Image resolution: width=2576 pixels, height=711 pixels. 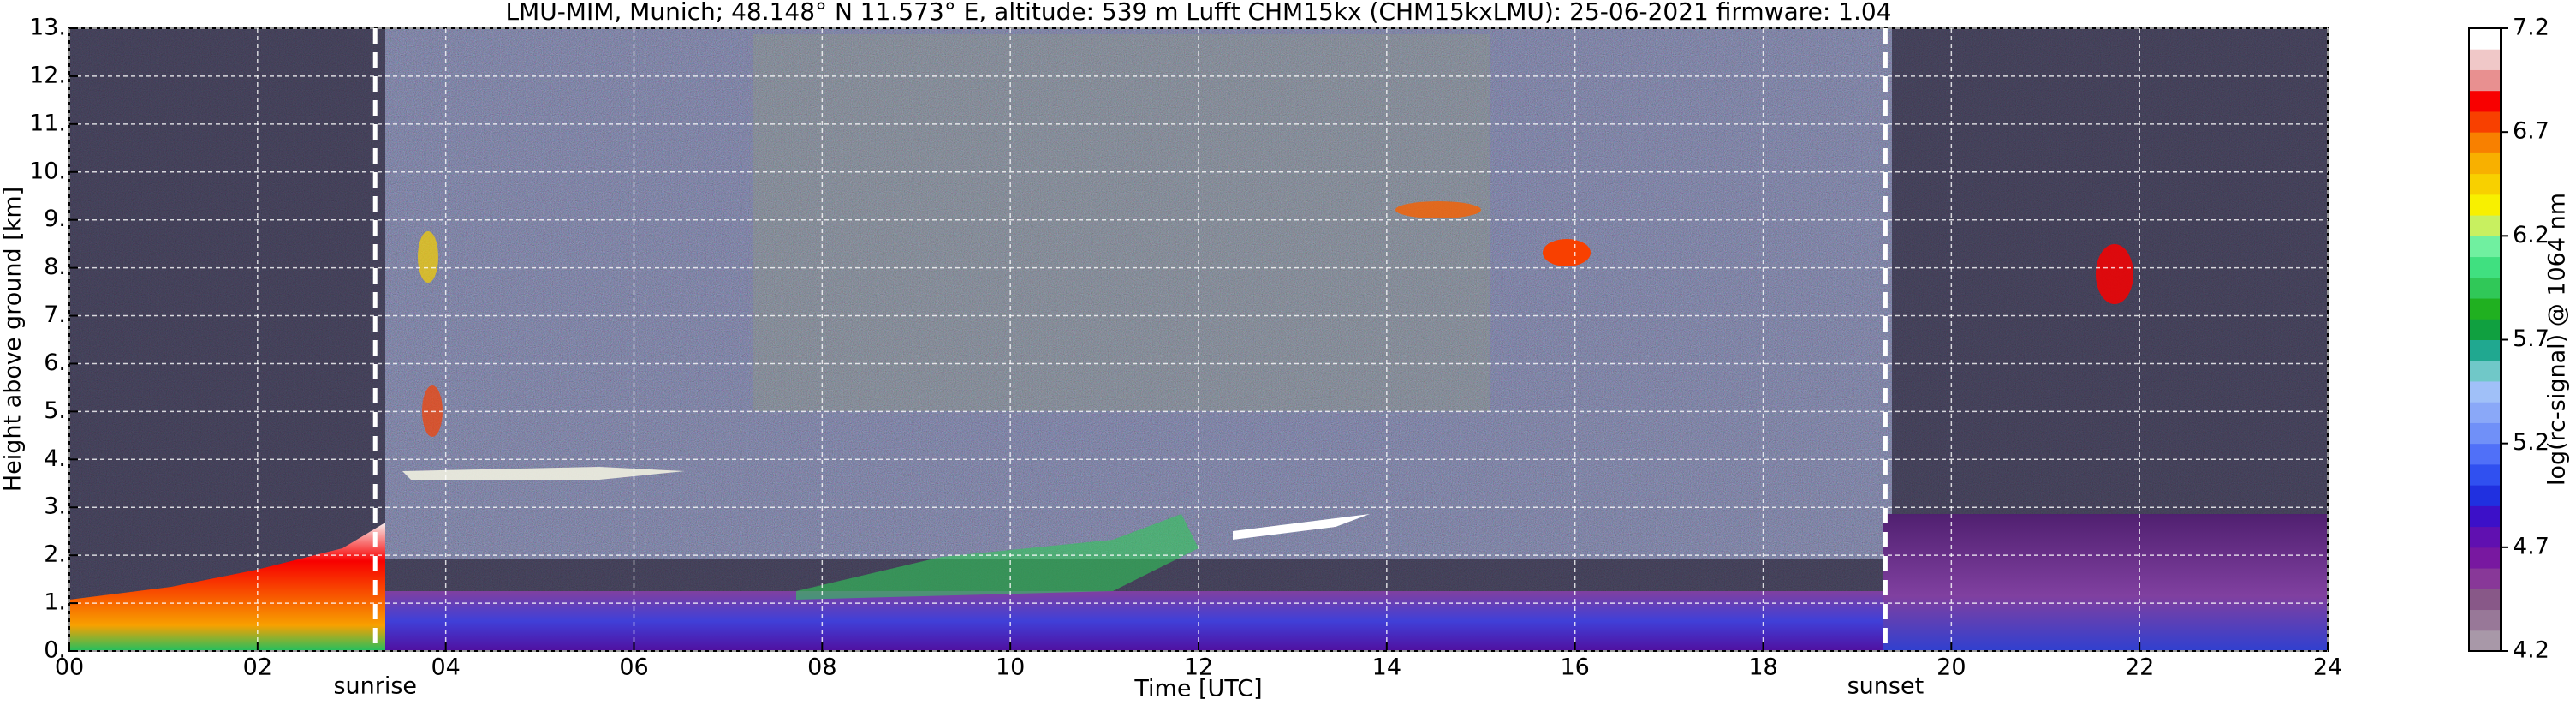 I want to click on y-tick-label: 7., so click(x=55, y=315).